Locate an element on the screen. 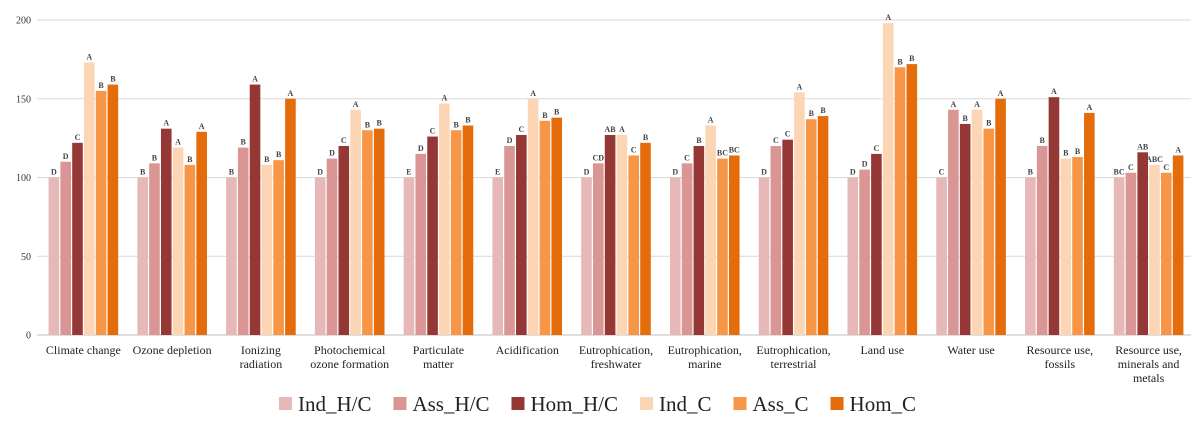 This screenshot has width=1195, height=423. significance-label: ABC is located at coordinates (1154, 159).